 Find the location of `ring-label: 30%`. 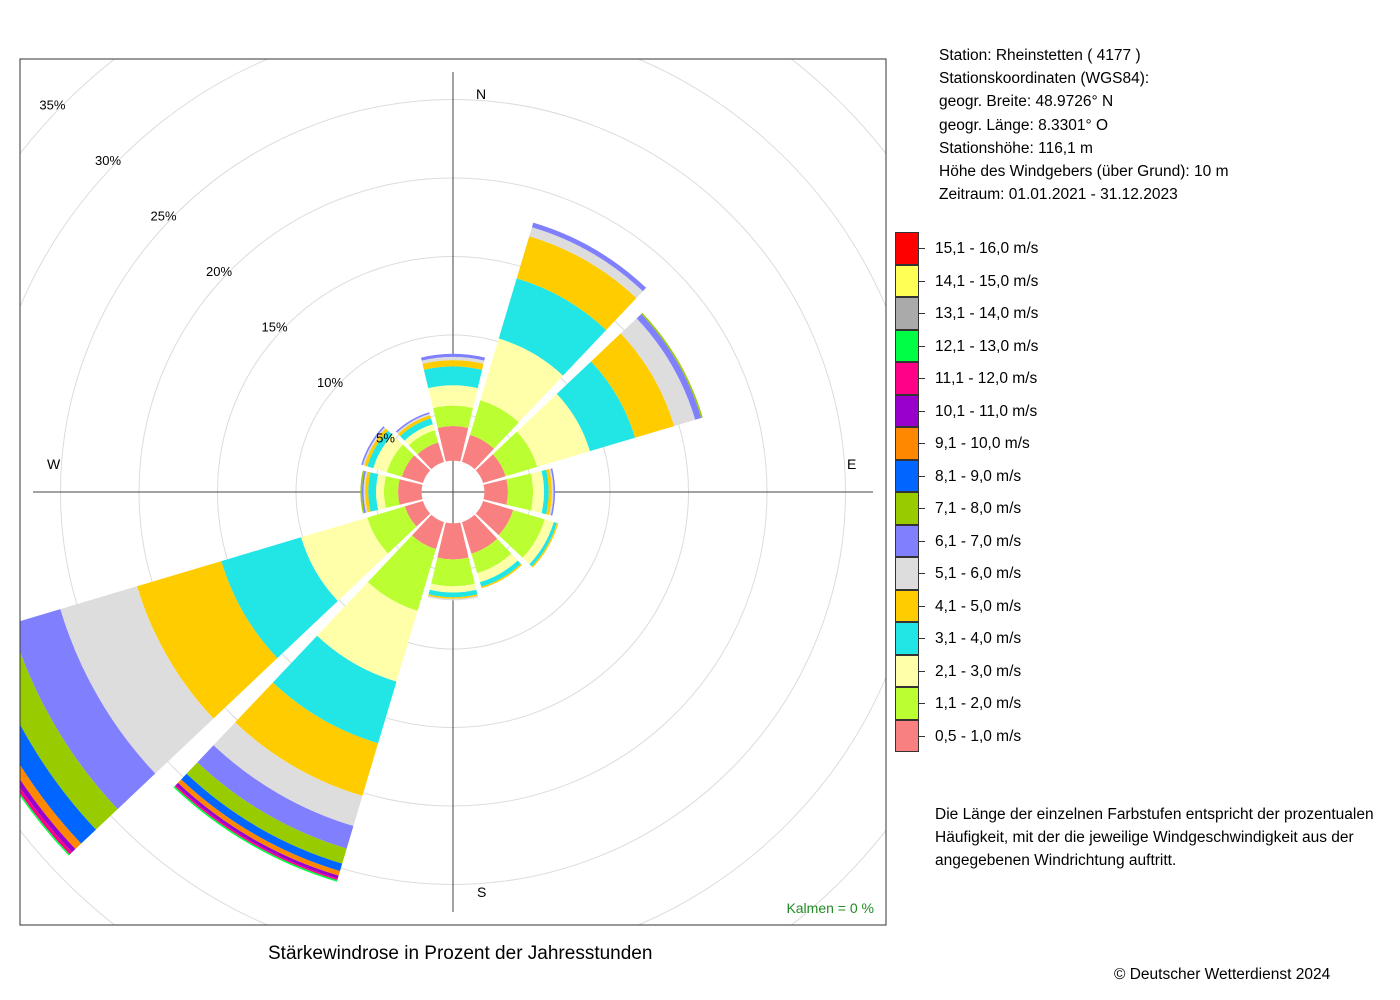

ring-label: 30% is located at coordinates (108, 160).